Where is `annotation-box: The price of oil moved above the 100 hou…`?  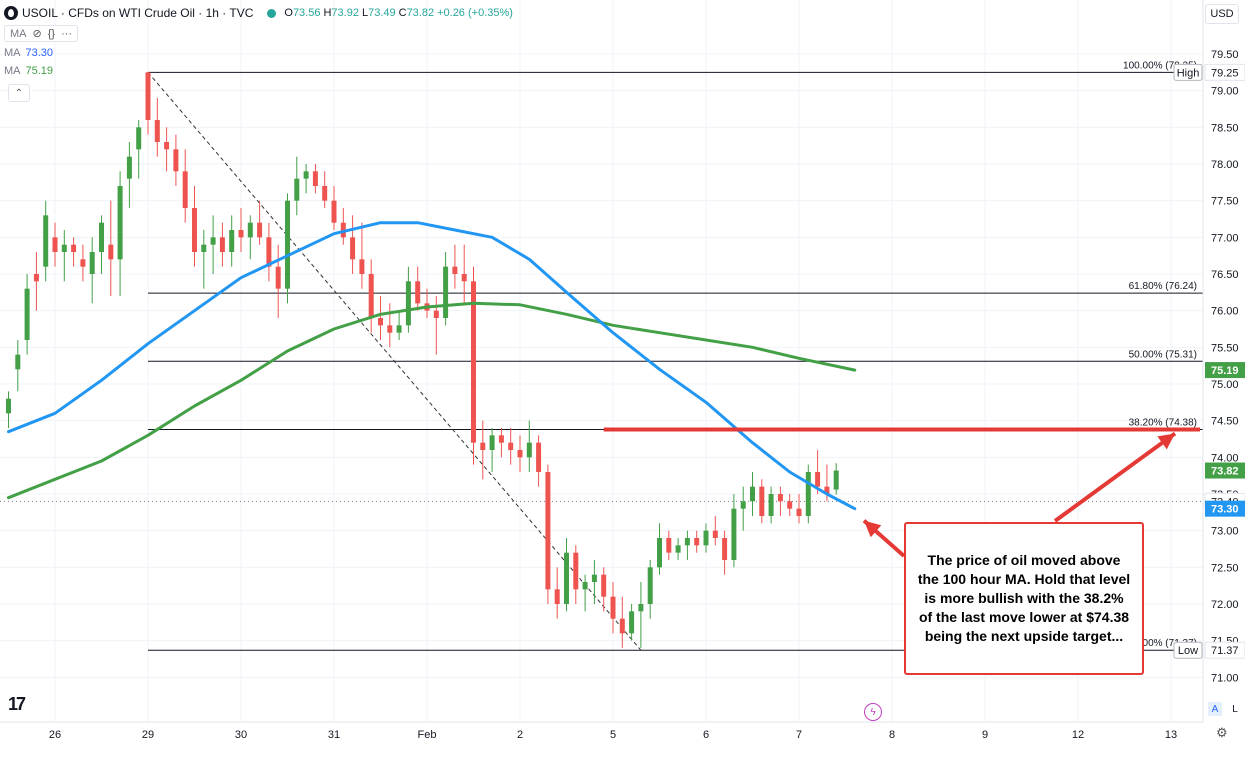 annotation-box: The price of oil moved above the 100 hou… is located at coordinates (1024, 598).